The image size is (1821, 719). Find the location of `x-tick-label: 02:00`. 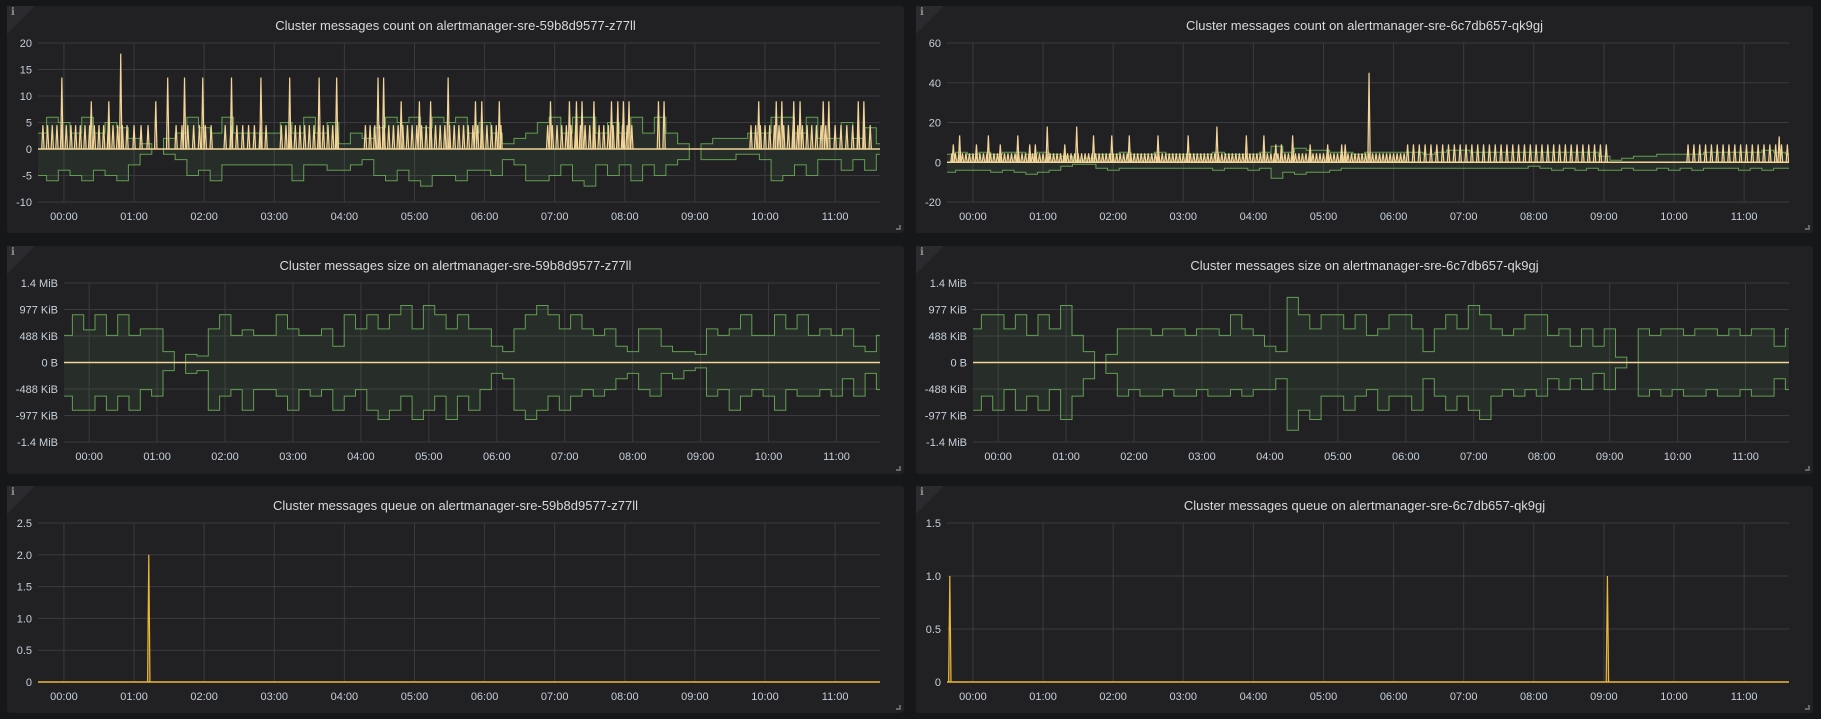

x-tick-label: 02:00 is located at coordinates (1134, 457).